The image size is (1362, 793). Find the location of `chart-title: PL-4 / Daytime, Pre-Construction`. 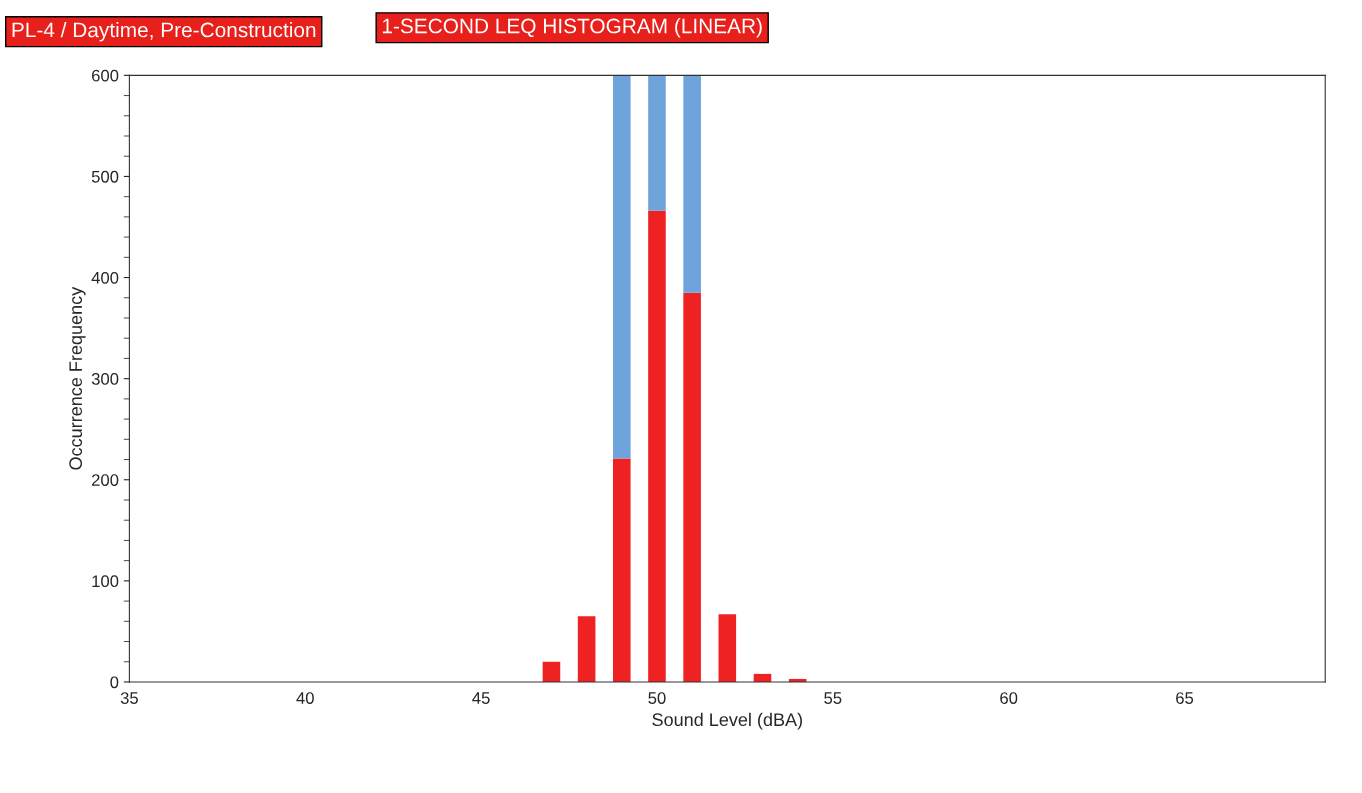

chart-title: PL-4 / Daytime, Pre-Construction is located at coordinates (164, 32).